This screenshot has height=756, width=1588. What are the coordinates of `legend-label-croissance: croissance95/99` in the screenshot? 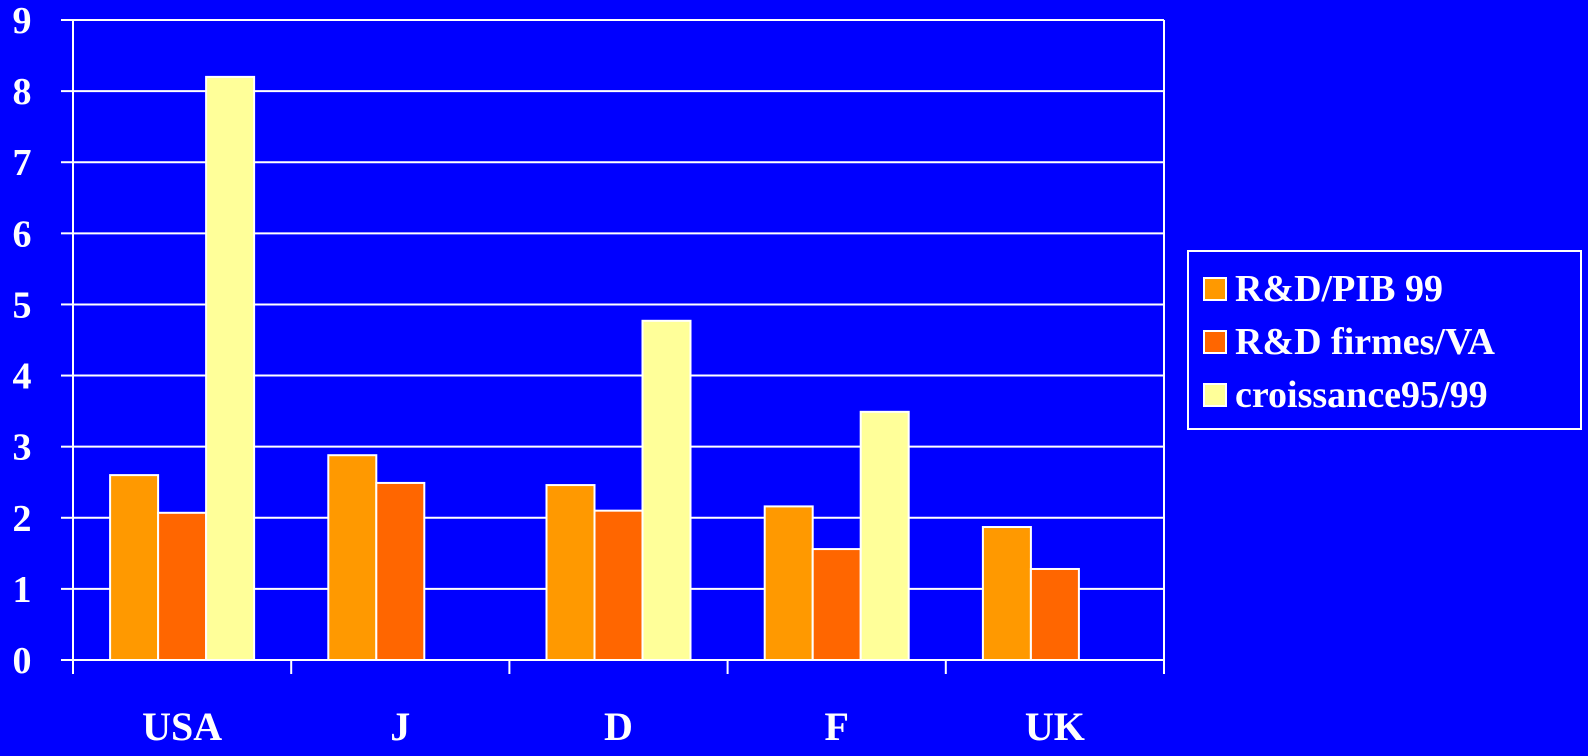 It's located at (1361, 394).